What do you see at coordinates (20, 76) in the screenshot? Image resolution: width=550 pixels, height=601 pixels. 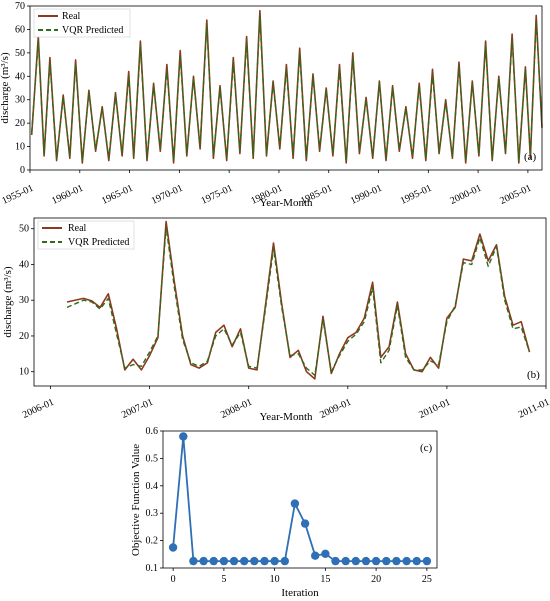 I see `chart-a-ytick-label: 40` at bounding box center [20, 76].